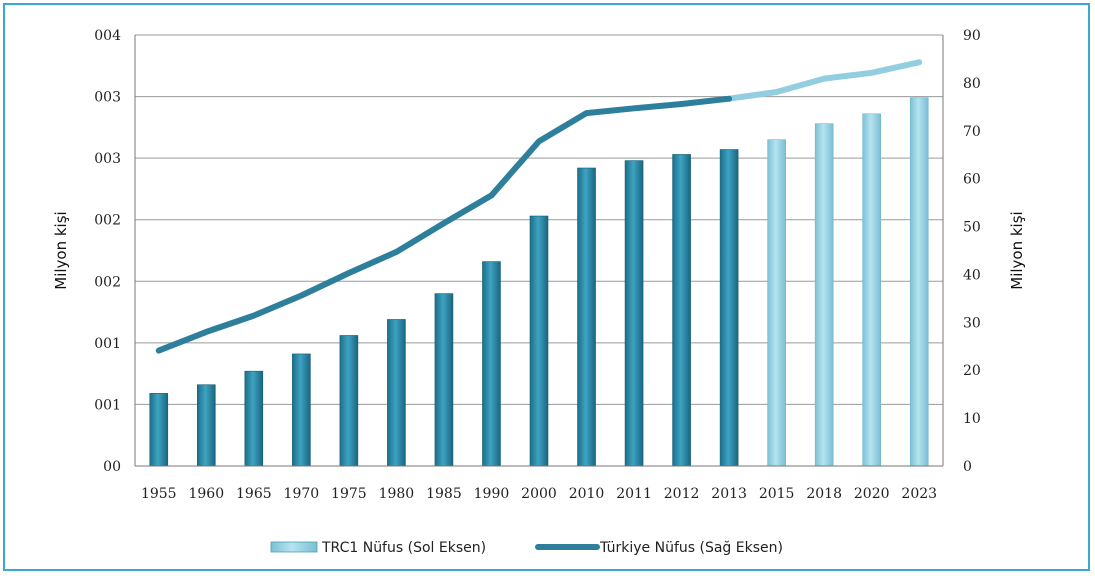  What do you see at coordinates (159, 494) in the screenshot?
I see `x-tick-label: 1955` at bounding box center [159, 494].